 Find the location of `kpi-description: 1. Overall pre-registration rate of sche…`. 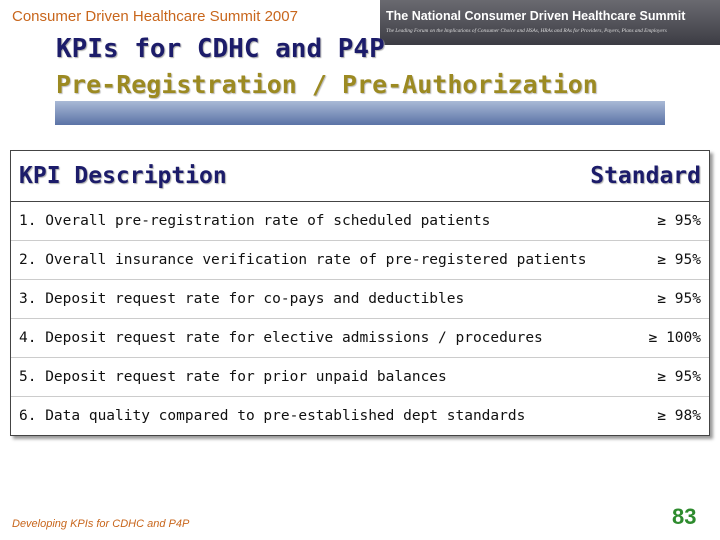

kpi-description: 1. Overall pre-registration rate of sche… is located at coordinates (255, 221).